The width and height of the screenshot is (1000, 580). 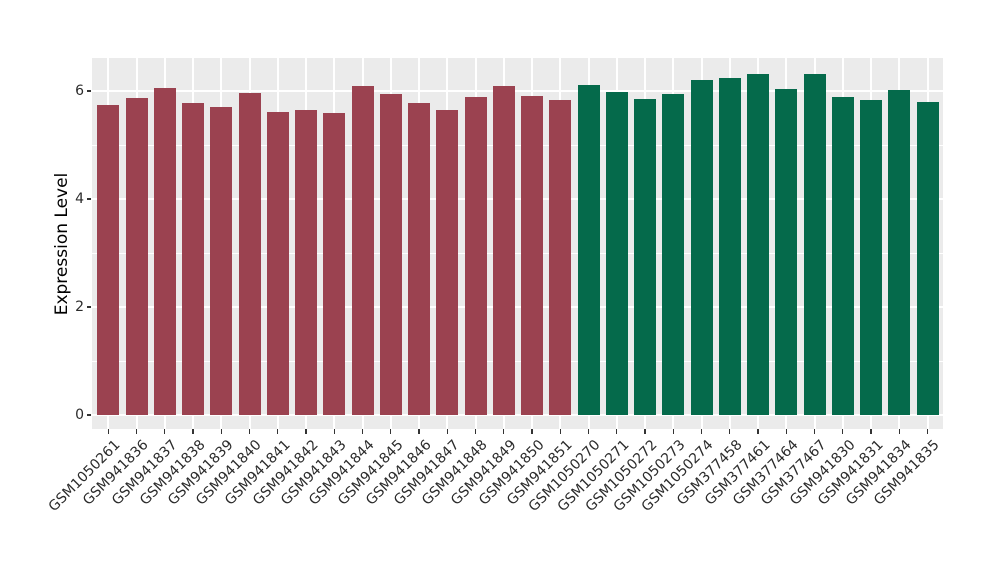 I want to click on bar-GSM941847, so click(x=447, y=262).